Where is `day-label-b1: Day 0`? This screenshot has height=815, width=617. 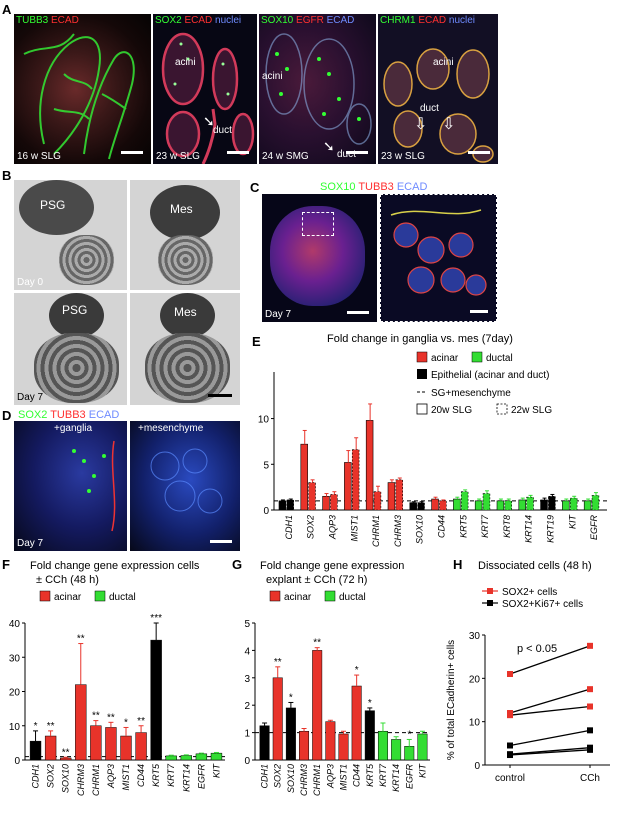
day-label-b1: Day 0 is located at coordinates (30, 282).